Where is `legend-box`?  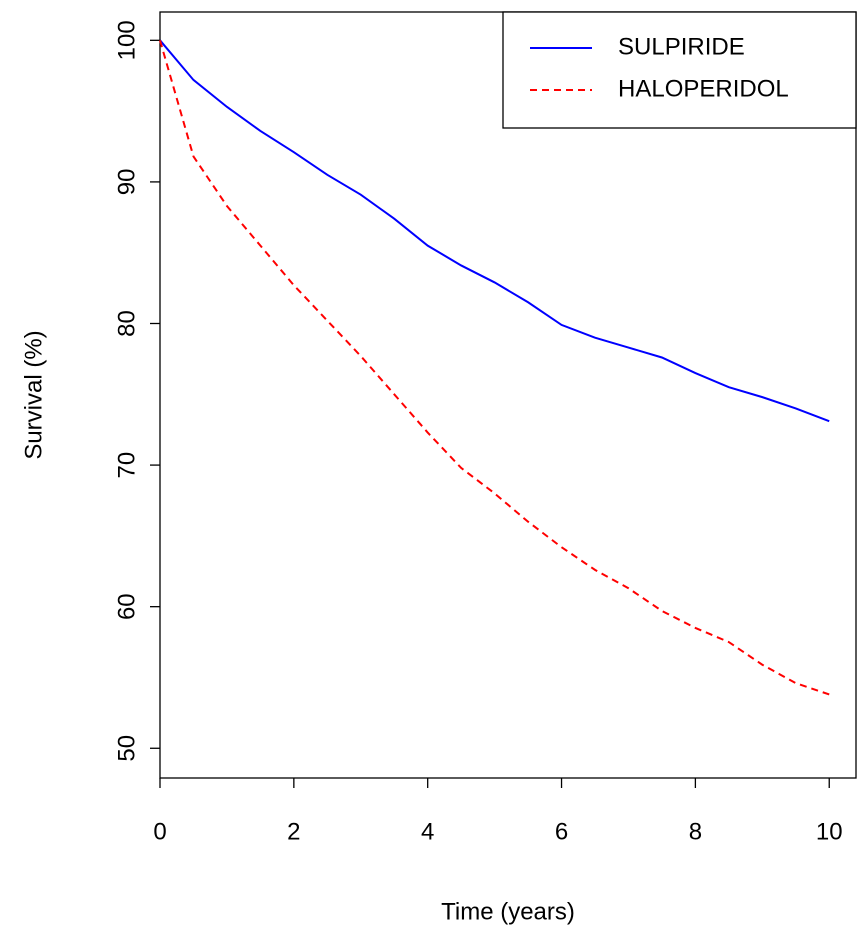
legend-box is located at coordinates (679, 70).